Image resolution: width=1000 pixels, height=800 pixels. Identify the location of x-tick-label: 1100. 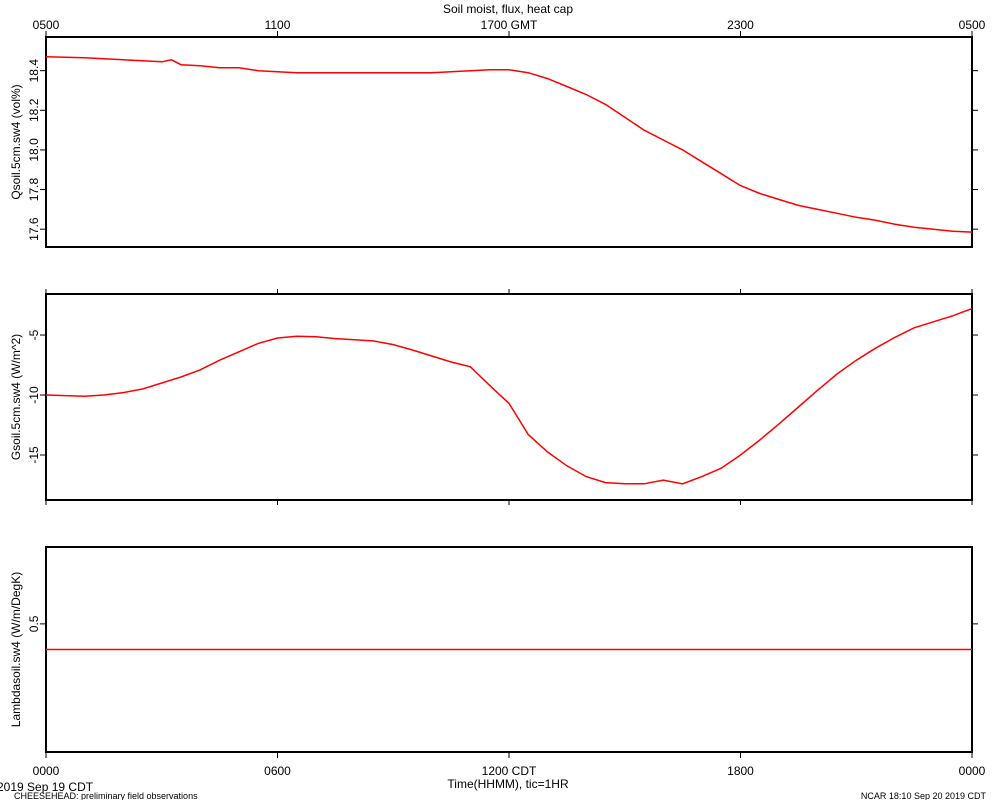
(278, 25).